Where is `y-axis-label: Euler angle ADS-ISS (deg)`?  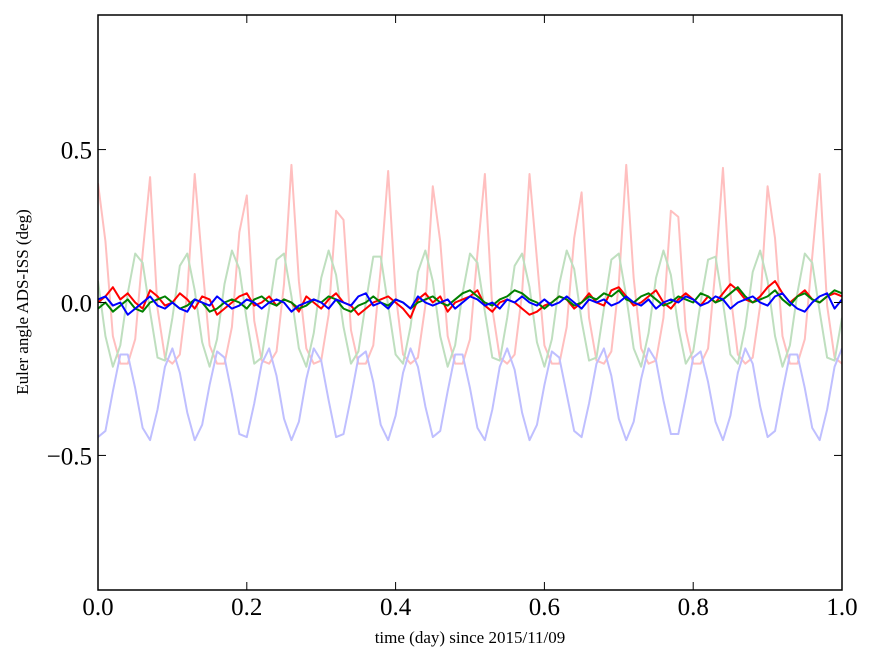
y-axis-label: Euler angle ADS-ISS (deg) is located at coordinates (22, 302).